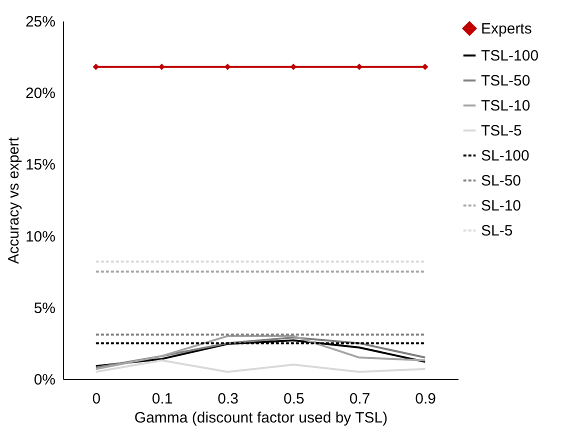  I want to click on y-tick-label: 15%, so click(40, 165).